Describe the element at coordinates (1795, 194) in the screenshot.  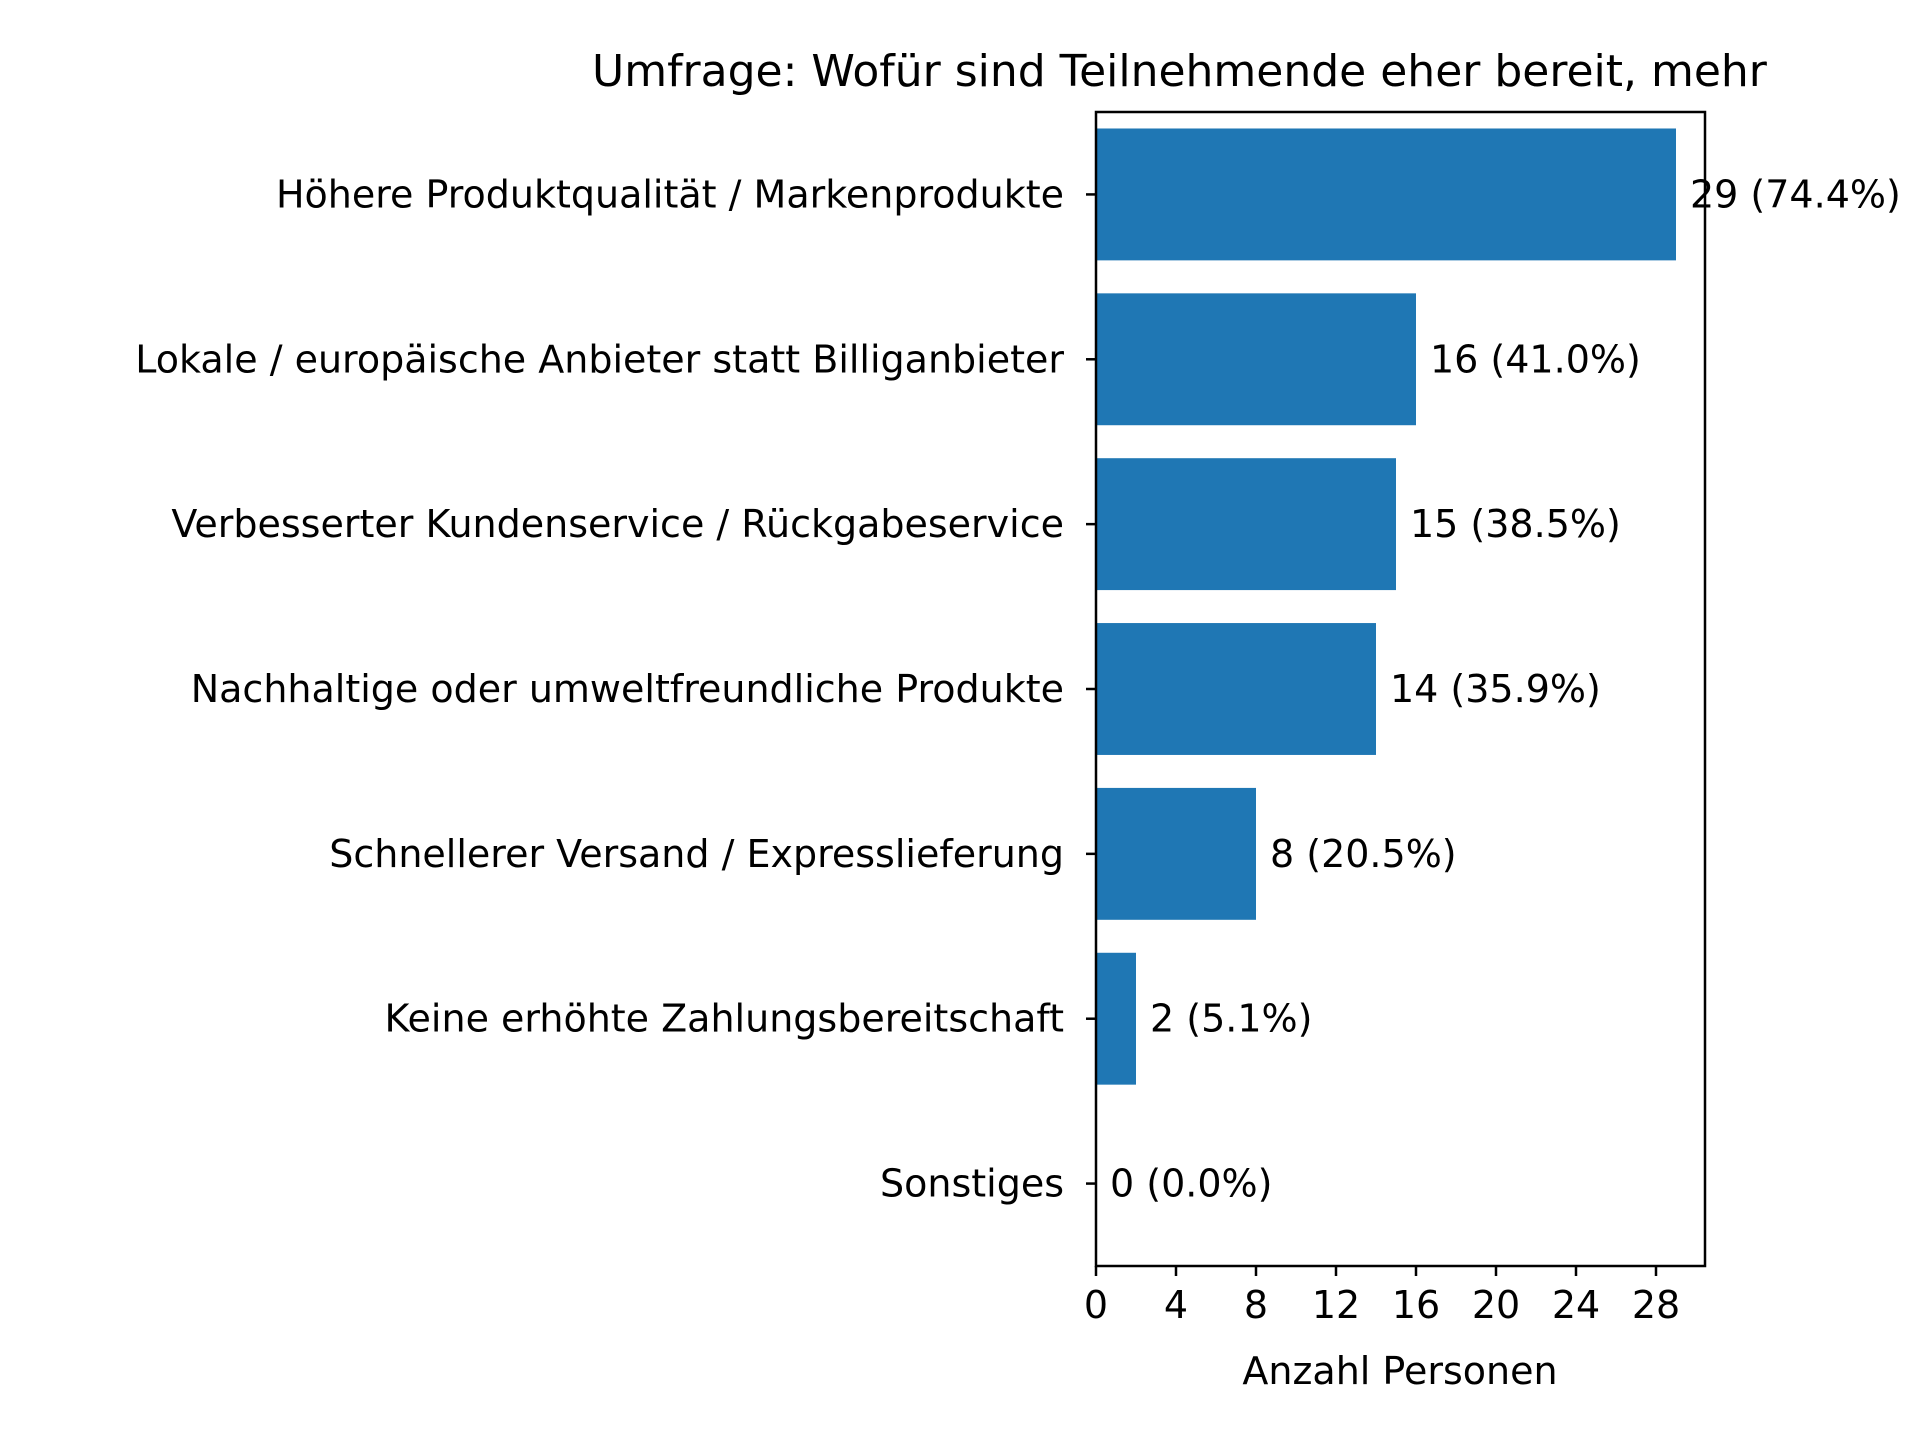
I see `bar-value-label: 29 (74.4%)` at that location.